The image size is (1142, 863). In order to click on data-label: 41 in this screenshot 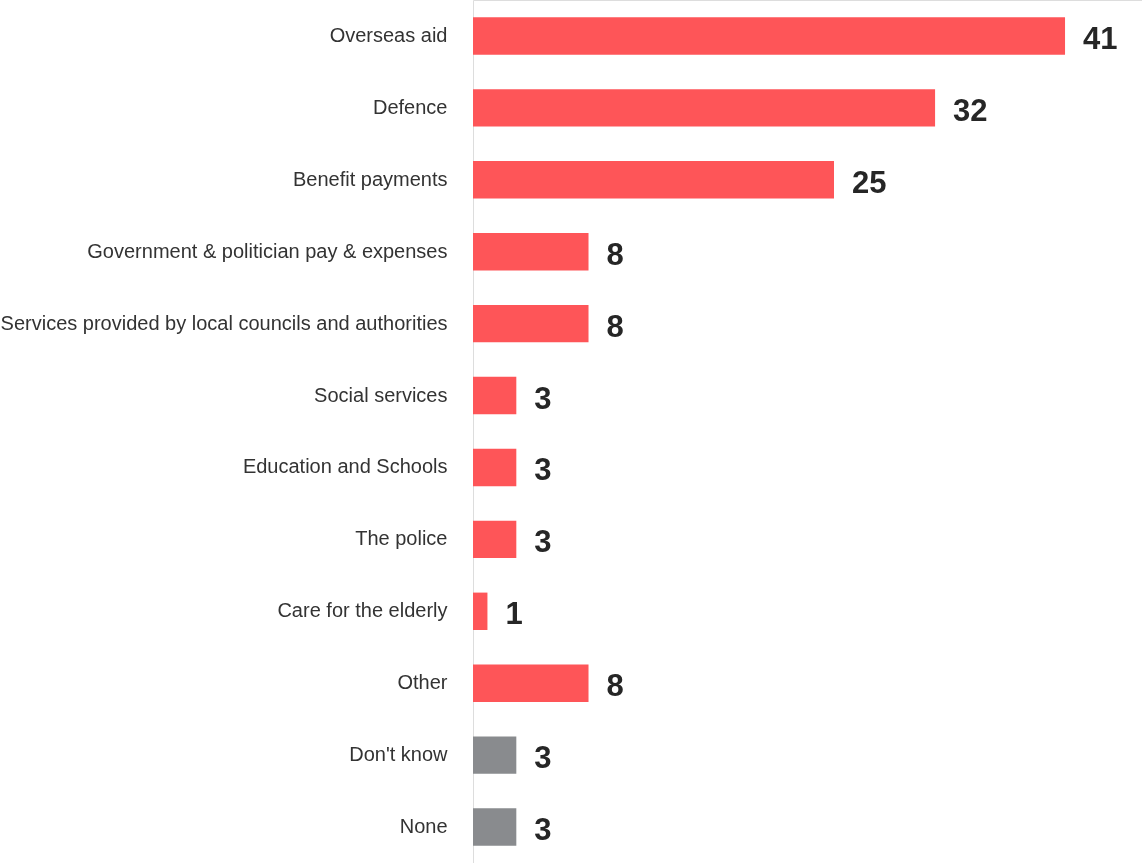, I will do `click(1100, 38)`.